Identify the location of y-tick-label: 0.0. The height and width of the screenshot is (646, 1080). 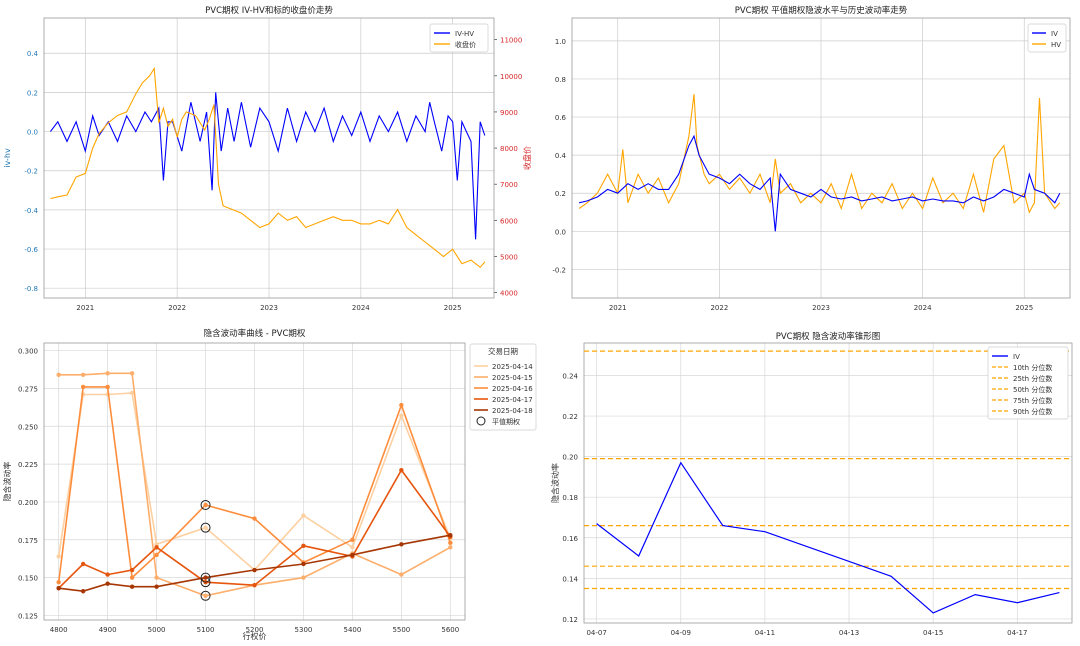
(32, 133).